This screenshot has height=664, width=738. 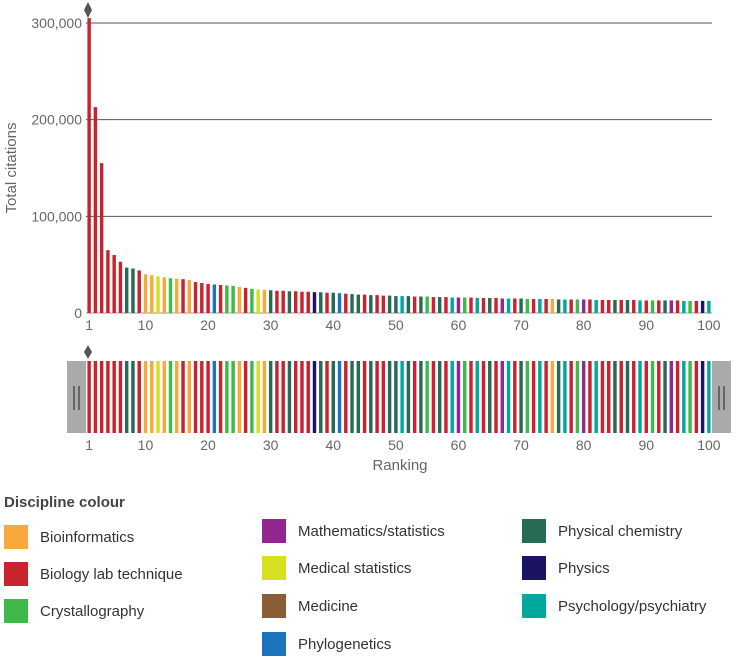 What do you see at coordinates (602, 531) in the screenshot?
I see `legend-item-pch: Physical chemistry` at bounding box center [602, 531].